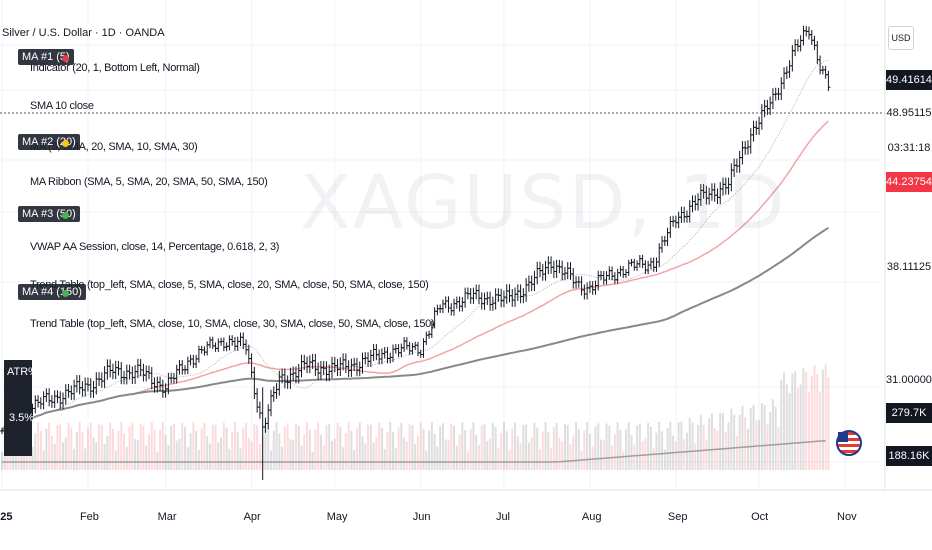 This screenshot has width=932, height=550. Describe the element at coordinates (65, 58) in the screenshot. I see `status-dot-icon` at that location.